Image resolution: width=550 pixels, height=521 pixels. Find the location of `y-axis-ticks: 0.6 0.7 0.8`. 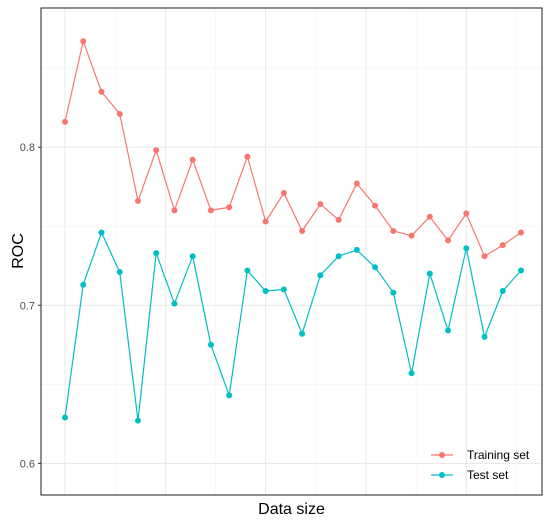

y-axis-ticks: 0.6 0.7 0.8 is located at coordinates (30, 306).